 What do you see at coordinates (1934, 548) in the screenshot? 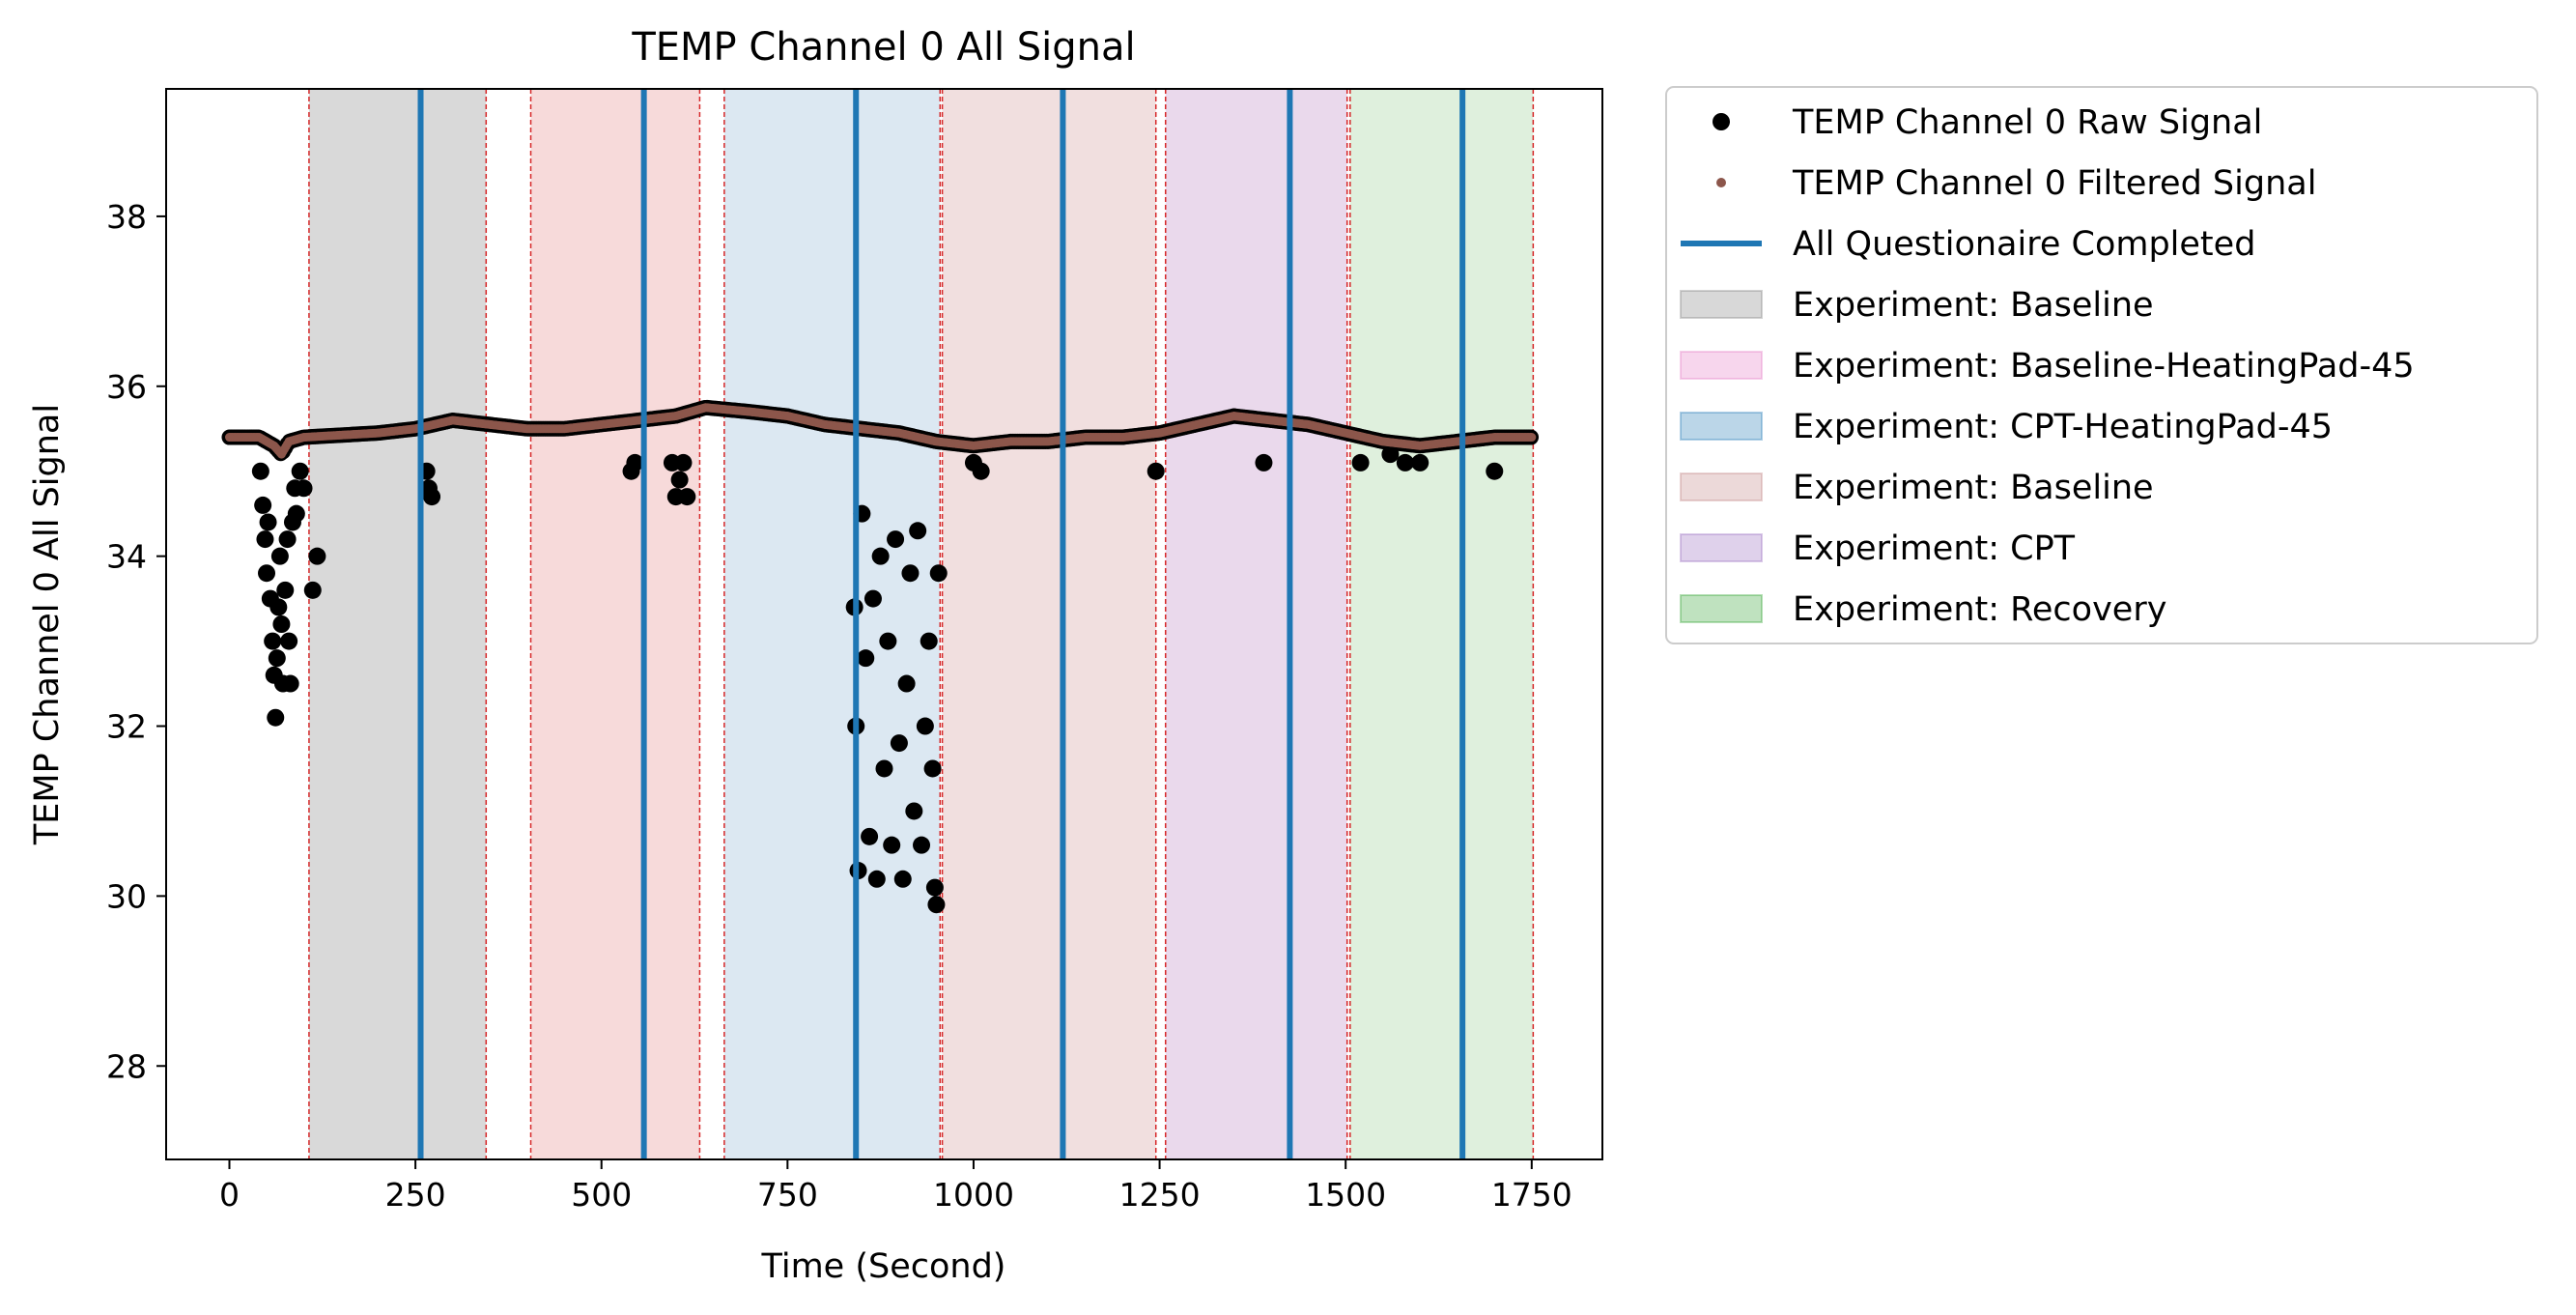
I see `legend-label: Experiment: CPT` at bounding box center [1934, 548].